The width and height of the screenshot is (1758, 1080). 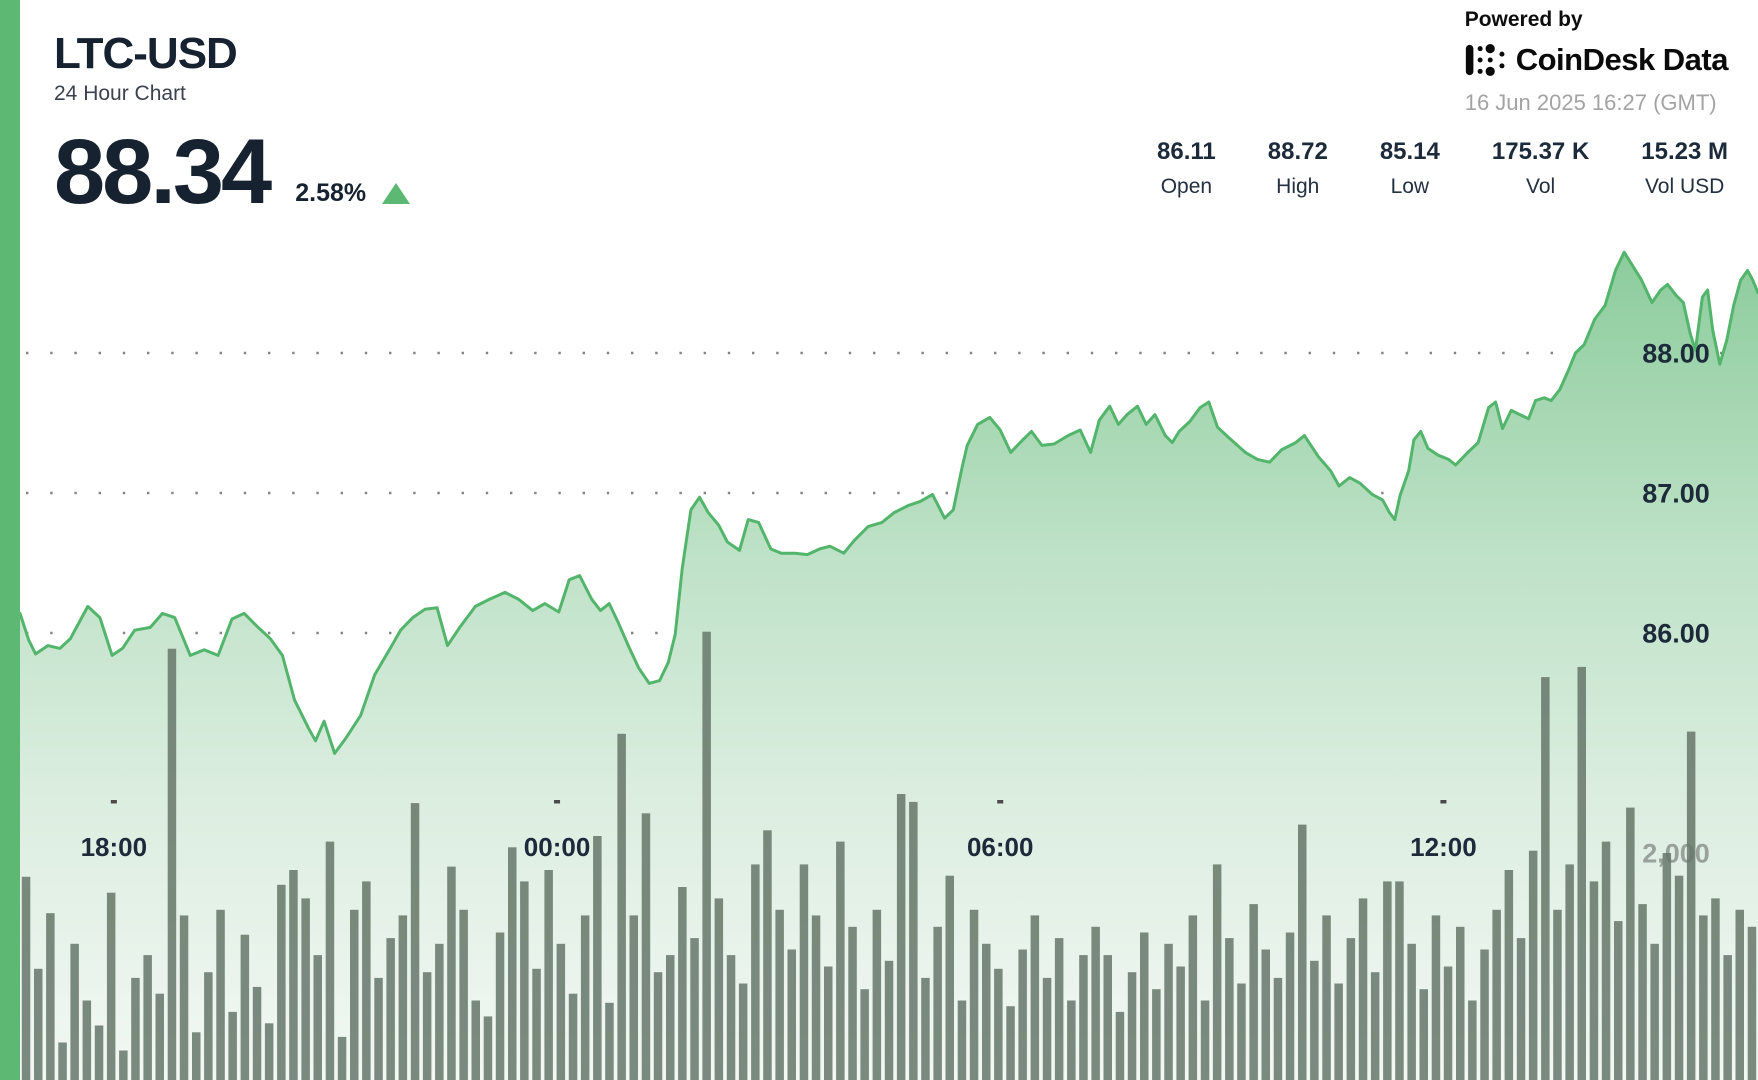 What do you see at coordinates (1684, 168) in the screenshot?
I see `stat-vol-usd: 15.23 M Vol USD` at bounding box center [1684, 168].